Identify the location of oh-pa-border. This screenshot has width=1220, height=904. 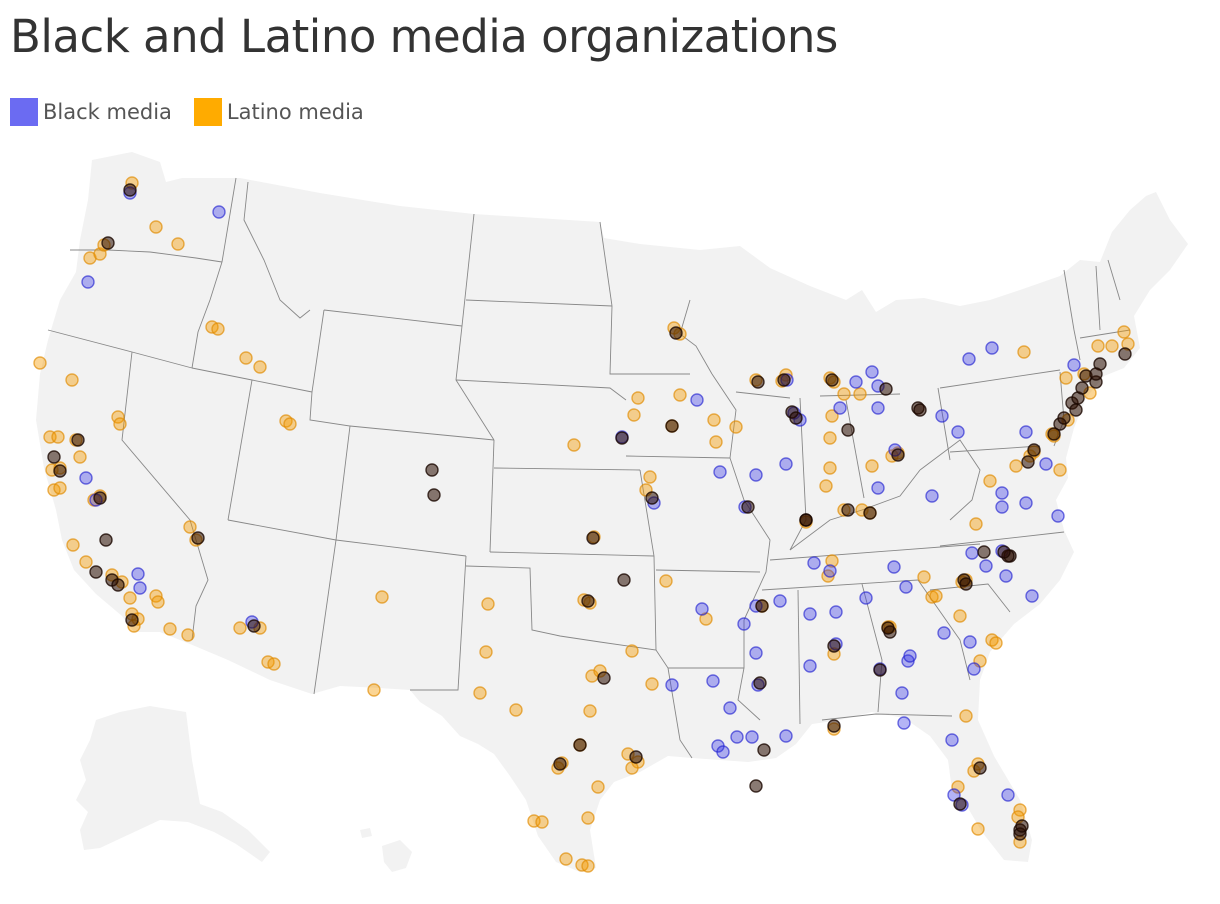
(944, 424).